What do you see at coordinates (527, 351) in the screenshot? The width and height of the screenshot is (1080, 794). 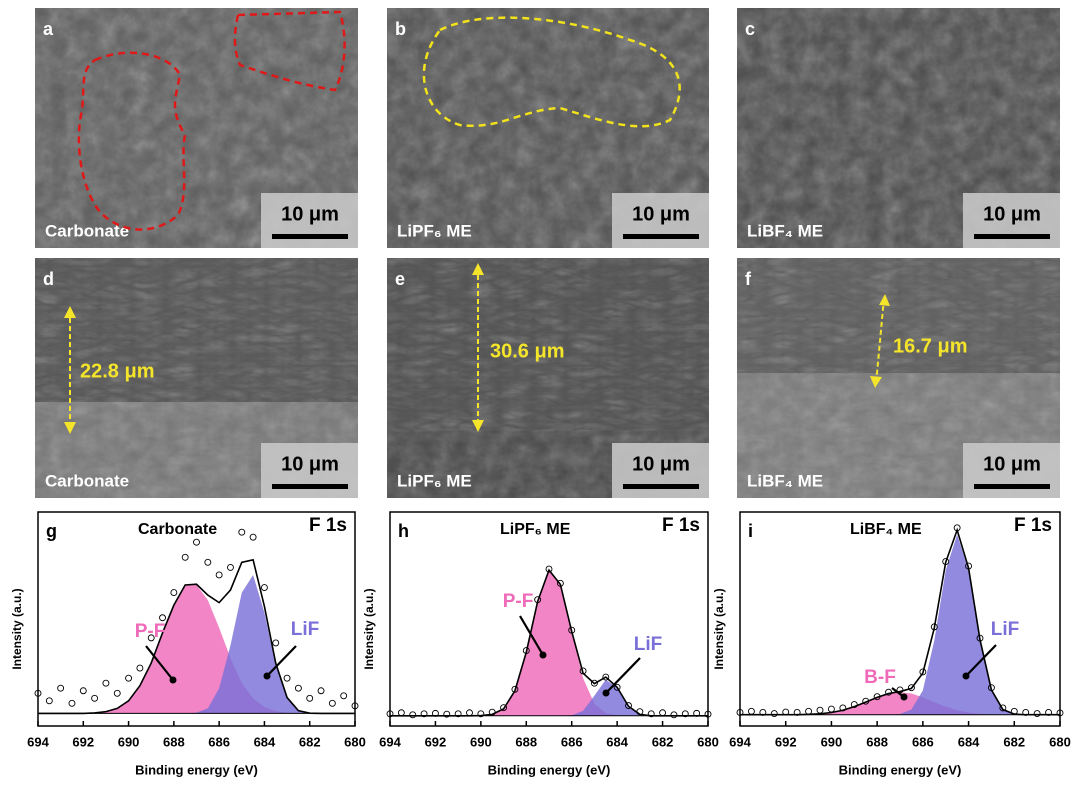 I see `thickness-label: 30.6 μm` at bounding box center [527, 351].